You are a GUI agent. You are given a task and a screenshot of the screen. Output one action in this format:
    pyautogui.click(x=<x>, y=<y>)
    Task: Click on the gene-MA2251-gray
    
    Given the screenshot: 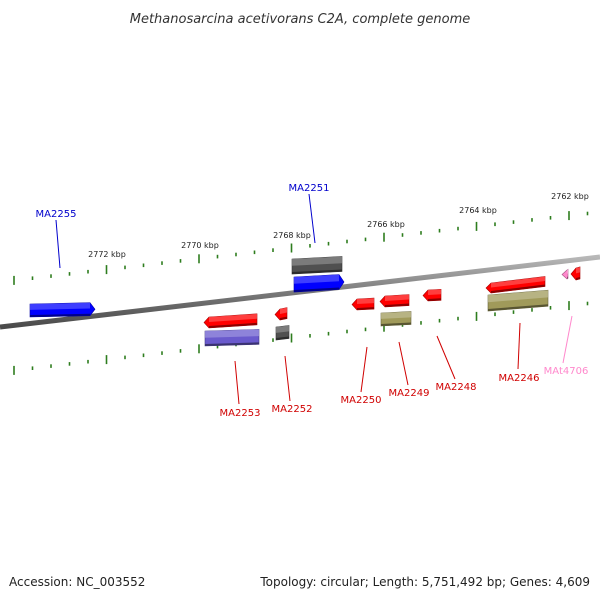 What is the action you would take?
    pyautogui.click(x=317, y=265)
    